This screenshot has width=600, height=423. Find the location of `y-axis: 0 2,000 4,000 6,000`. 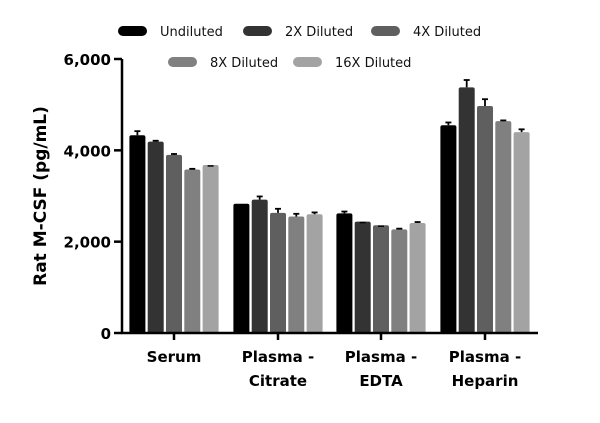

y-axis: 0 2,000 4,000 6,000 is located at coordinates (94, 197).